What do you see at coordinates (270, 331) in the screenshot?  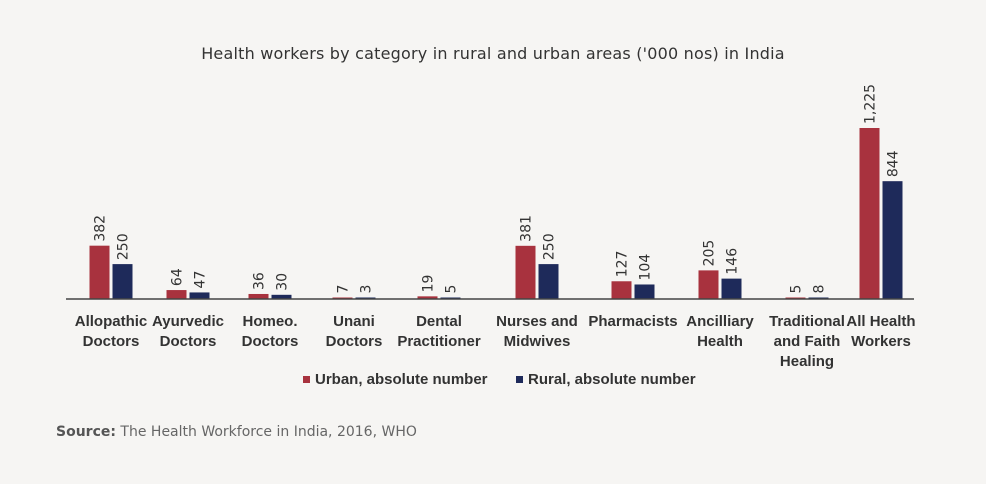 I see `category-label-2: Homeo. Doctors` at bounding box center [270, 331].